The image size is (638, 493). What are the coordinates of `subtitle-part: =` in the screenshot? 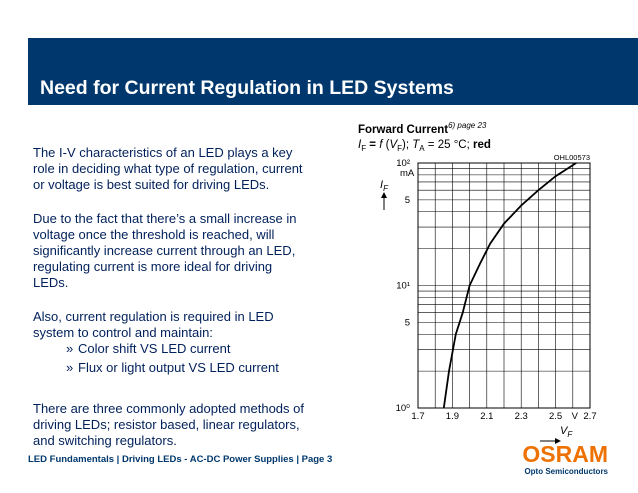 It's located at (372, 145).